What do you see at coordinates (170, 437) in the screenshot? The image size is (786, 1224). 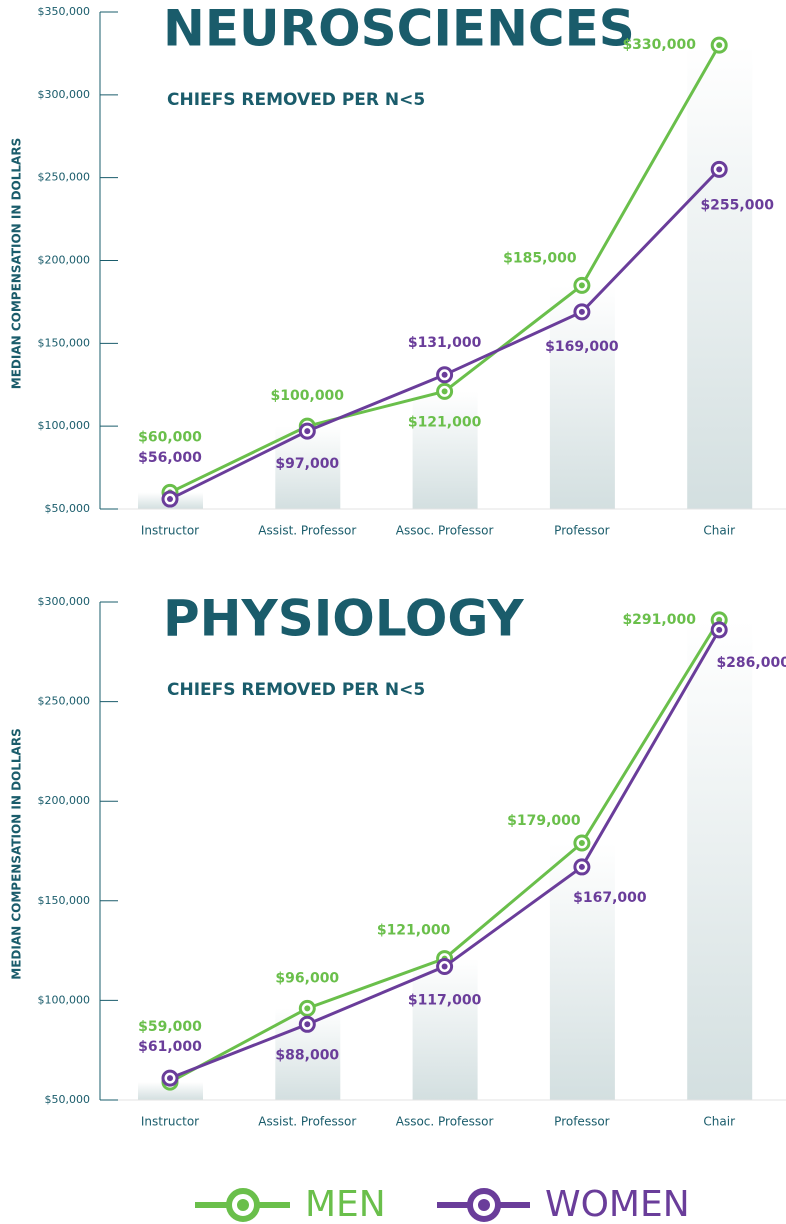 I see `data-label: $60,000` at bounding box center [170, 437].